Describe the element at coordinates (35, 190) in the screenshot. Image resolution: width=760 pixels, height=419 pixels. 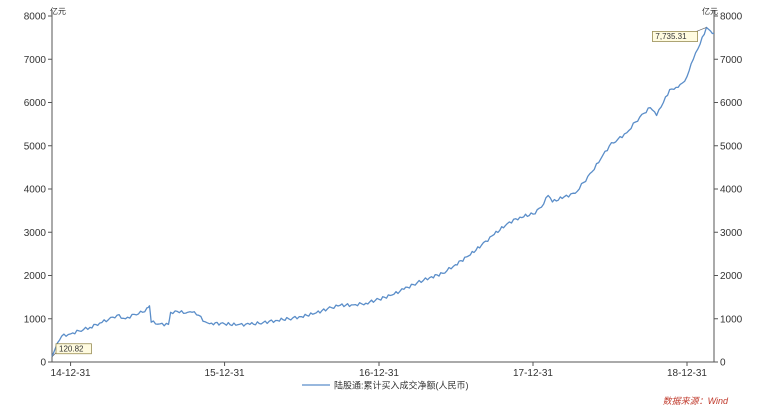
I see `y-tick-label-left: 4000` at that location.